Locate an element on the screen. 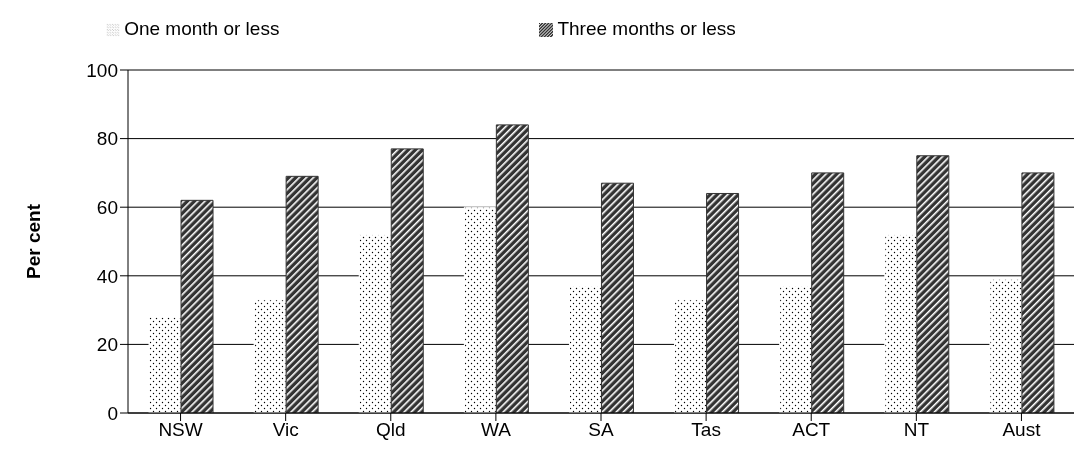 The height and width of the screenshot is (468, 1086). y-tick-label: 40 is located at coordinates (107, 276).